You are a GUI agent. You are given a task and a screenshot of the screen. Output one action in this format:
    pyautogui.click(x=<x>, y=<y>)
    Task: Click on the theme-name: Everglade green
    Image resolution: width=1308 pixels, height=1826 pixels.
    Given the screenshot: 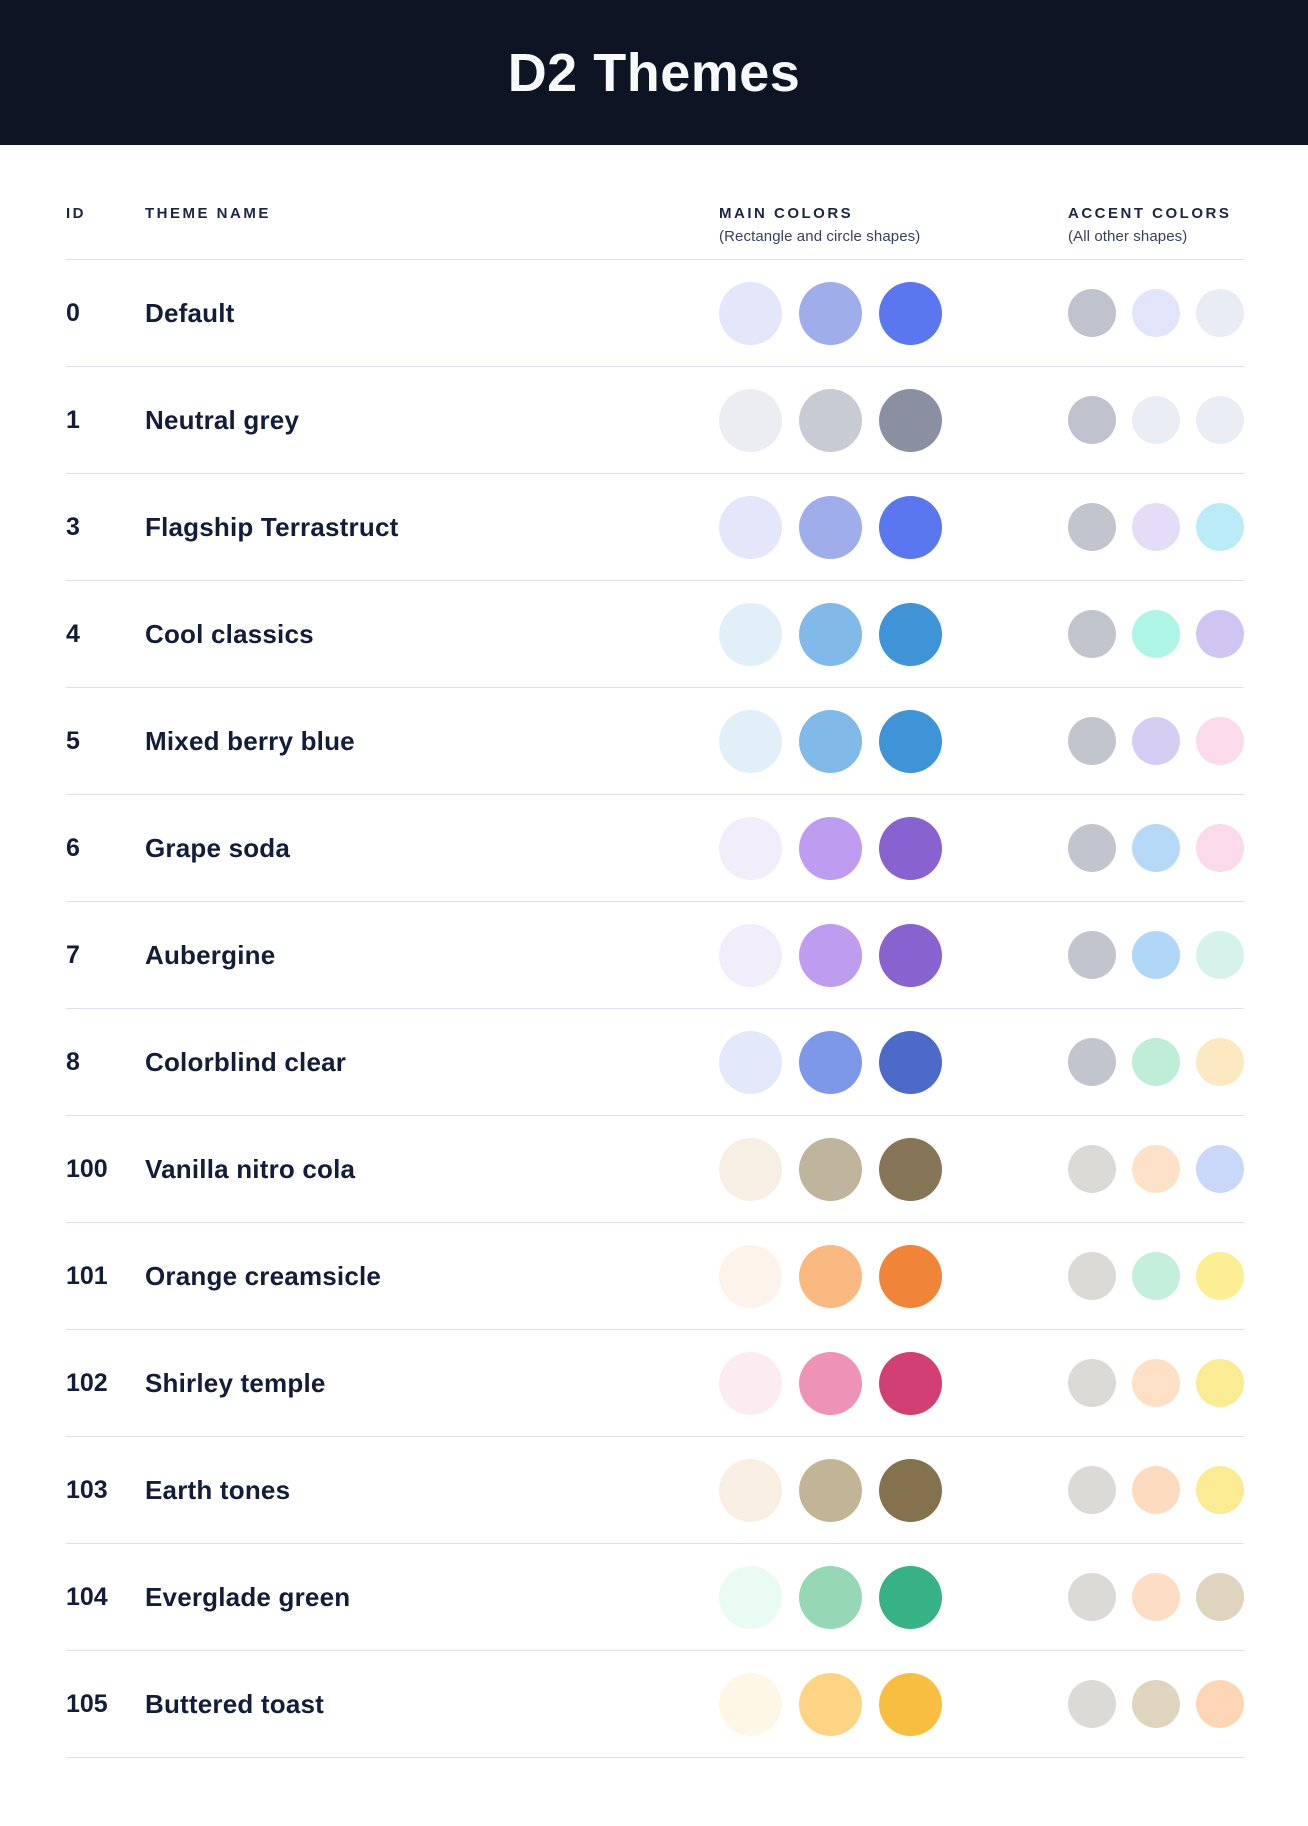 What is the action you would take?
    pyautogui.click(x=248, y=1596)
    